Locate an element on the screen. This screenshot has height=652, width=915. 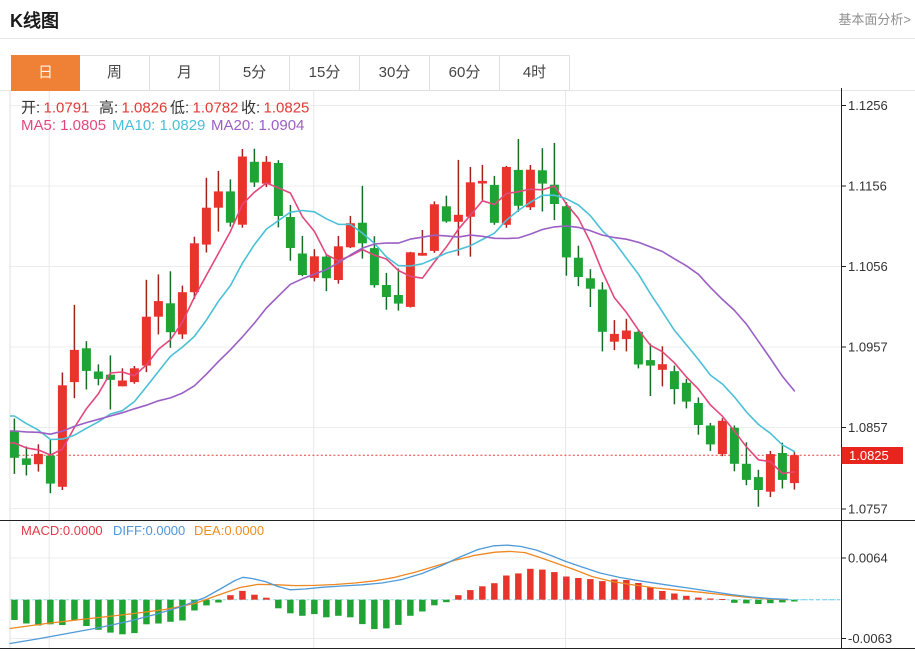
svg-text: -0.0063 is located at coordinates (870, 638).